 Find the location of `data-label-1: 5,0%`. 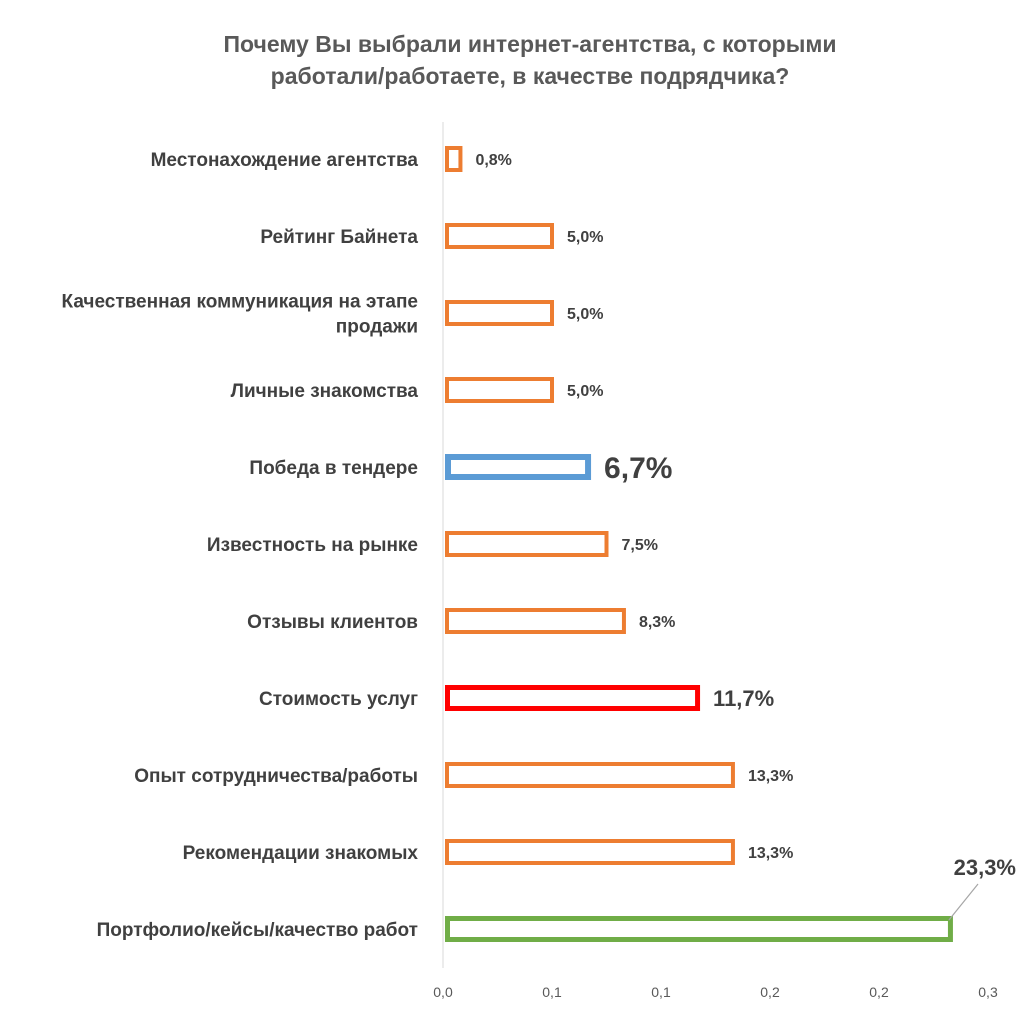

data-label-1: 5,0% is located at coordinates (585, 237).